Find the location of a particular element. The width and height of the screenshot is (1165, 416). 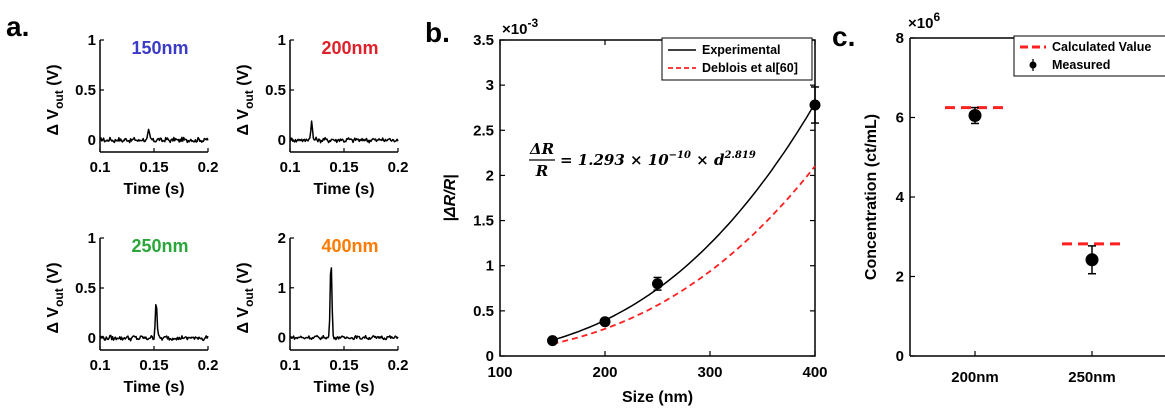

x-tick-label: 200 is located at coordinates (604, 372).